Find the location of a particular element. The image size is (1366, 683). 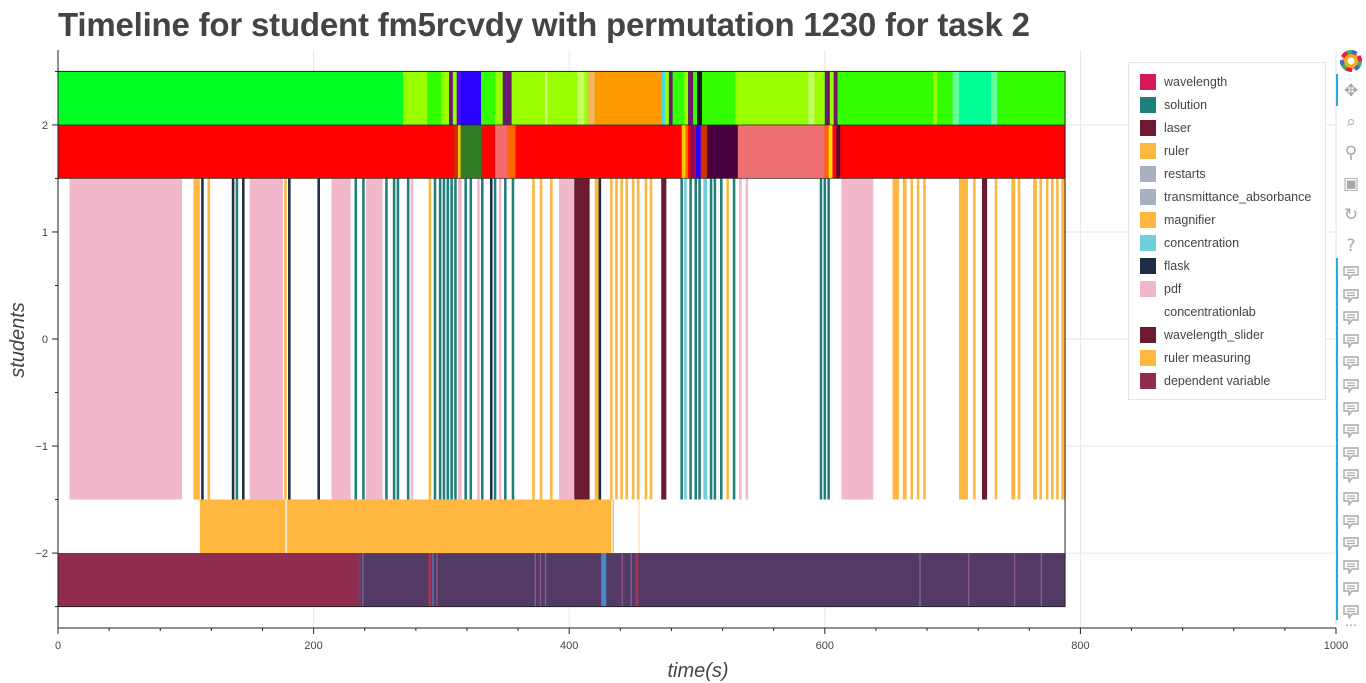

bokeh-logo-icon is located at coordinates (1351, 61).